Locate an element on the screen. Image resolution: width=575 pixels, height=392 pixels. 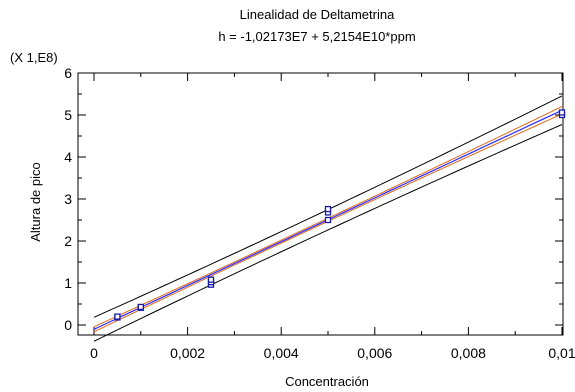
y-multiplier-label: (X 1,E8) is located at coordinates (34, 57).